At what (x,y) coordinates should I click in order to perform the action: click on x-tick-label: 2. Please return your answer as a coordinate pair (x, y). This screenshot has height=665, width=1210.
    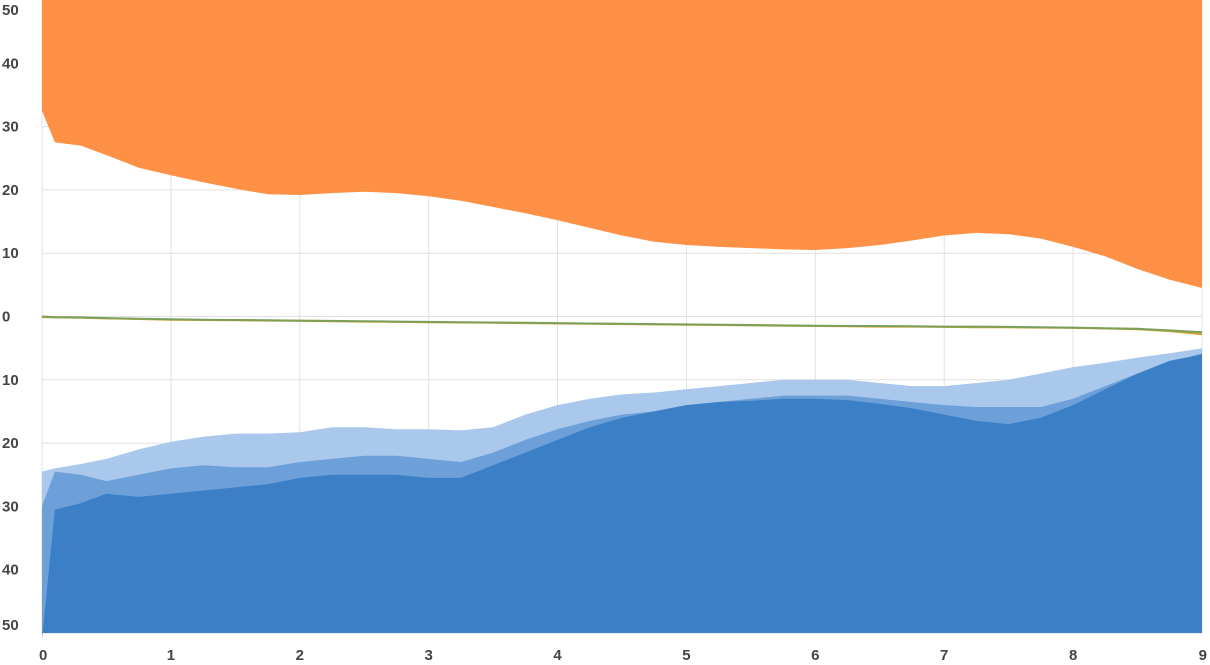
    Looking at the image, I should click on (300, 655).